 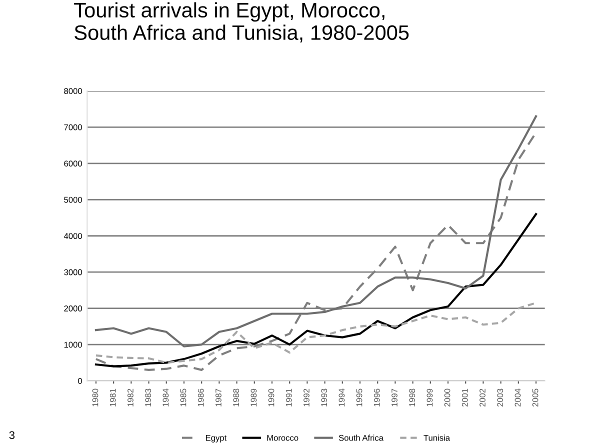 I want to click on x-tick-label: 2001, so click(x=465, y=397).